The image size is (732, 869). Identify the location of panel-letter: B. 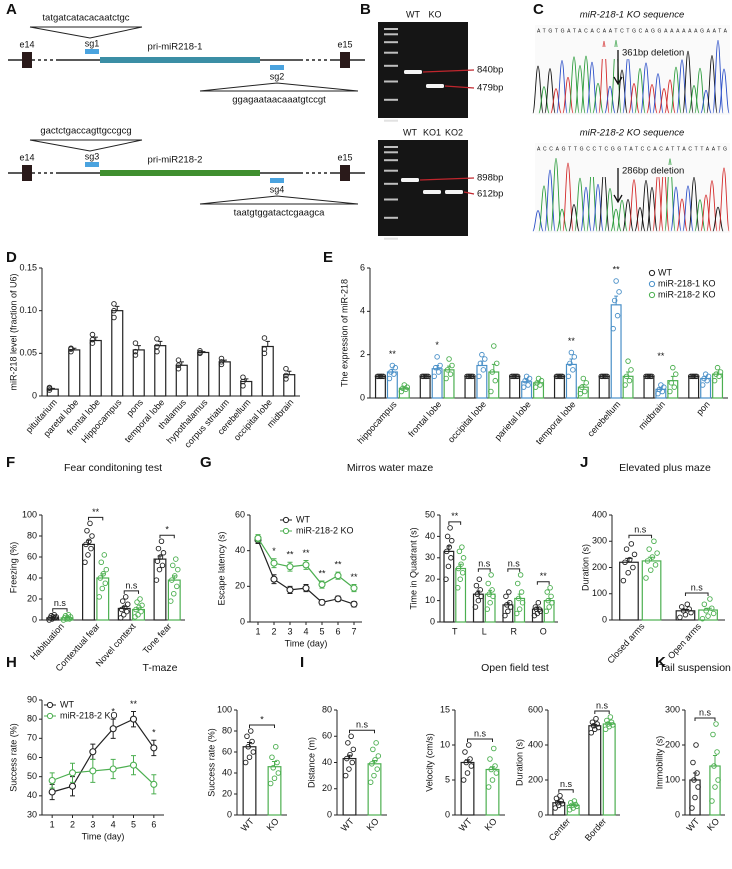
(365, 9).